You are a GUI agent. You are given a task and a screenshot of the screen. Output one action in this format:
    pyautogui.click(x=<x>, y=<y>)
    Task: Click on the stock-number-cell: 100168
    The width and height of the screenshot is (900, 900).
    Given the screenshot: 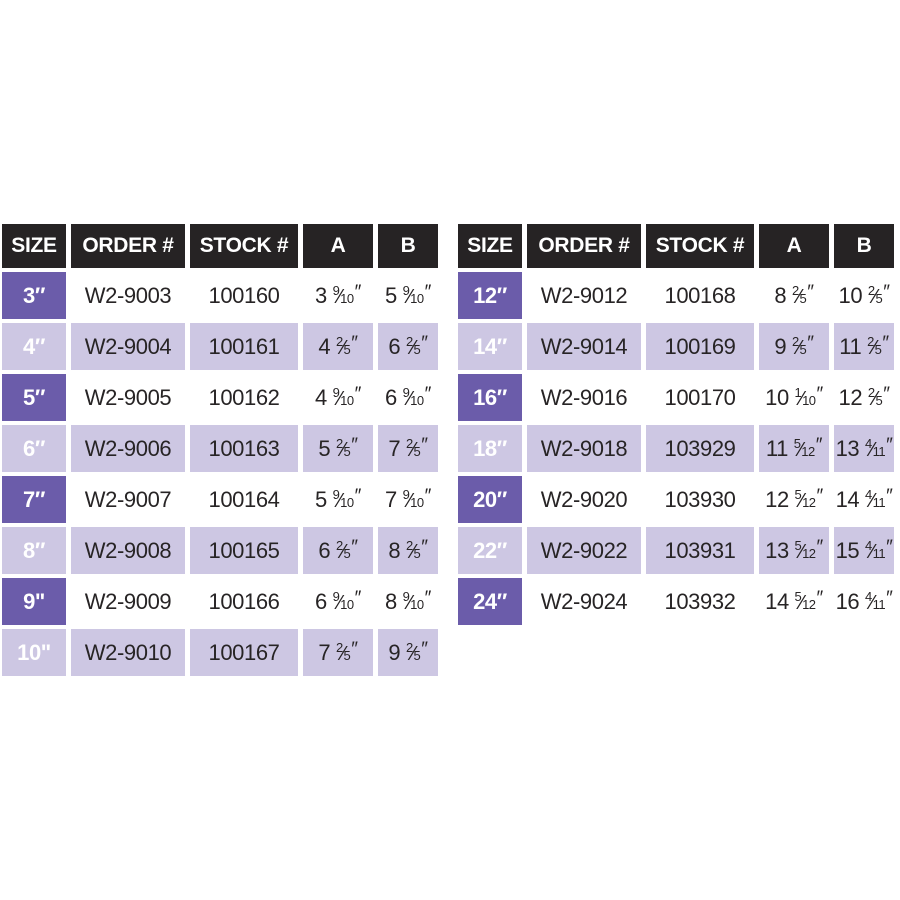 What is the action you would take?
    pyautogui.click(x=700, y=295)
    